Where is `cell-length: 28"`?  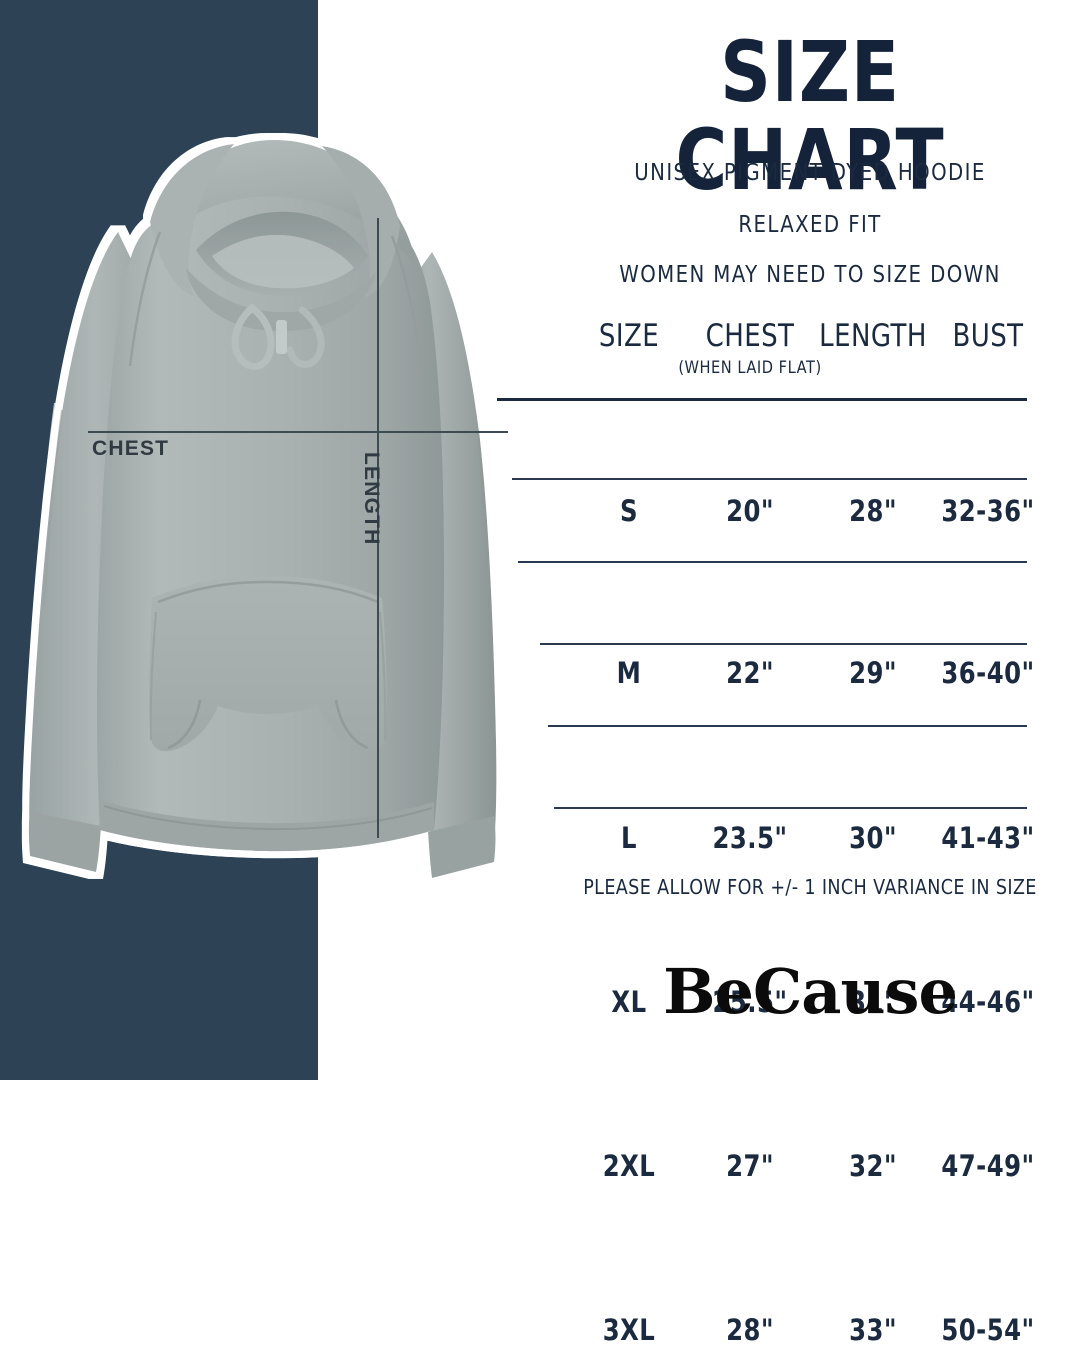
cell-length: 28" is located at coordinates (873, 511).